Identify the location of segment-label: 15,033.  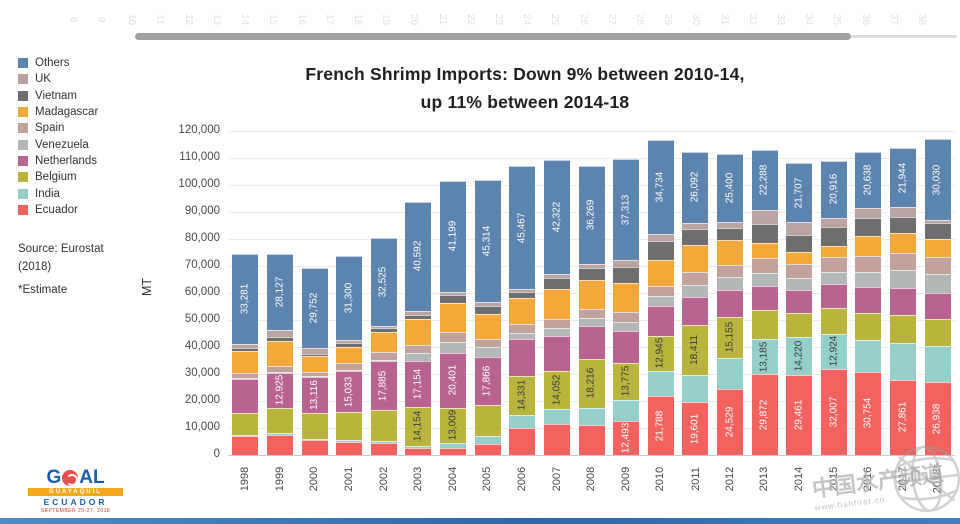
(349, 391).